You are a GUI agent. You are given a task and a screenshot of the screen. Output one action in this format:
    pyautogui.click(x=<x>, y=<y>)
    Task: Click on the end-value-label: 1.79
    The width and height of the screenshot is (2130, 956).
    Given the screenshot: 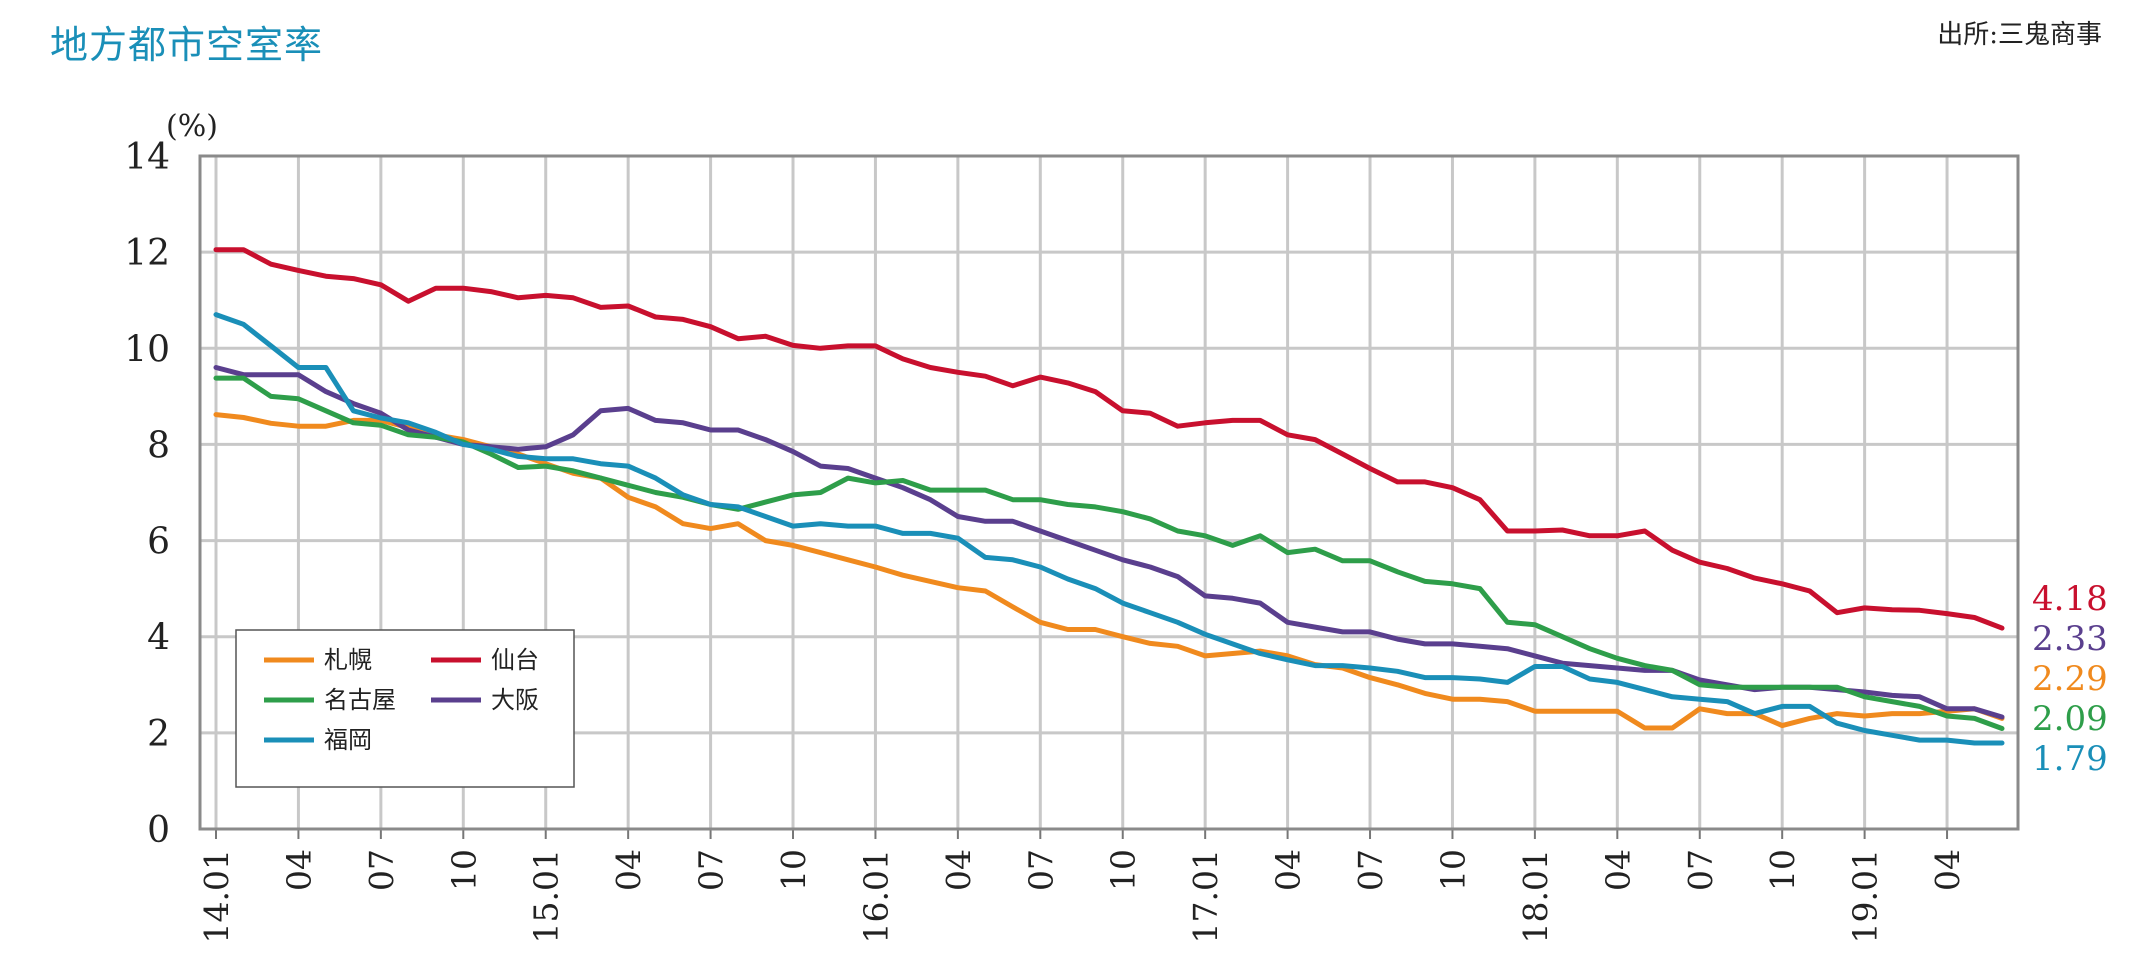 What is the action you would take?
    pyautogui.click(x=2070, y=759)
    